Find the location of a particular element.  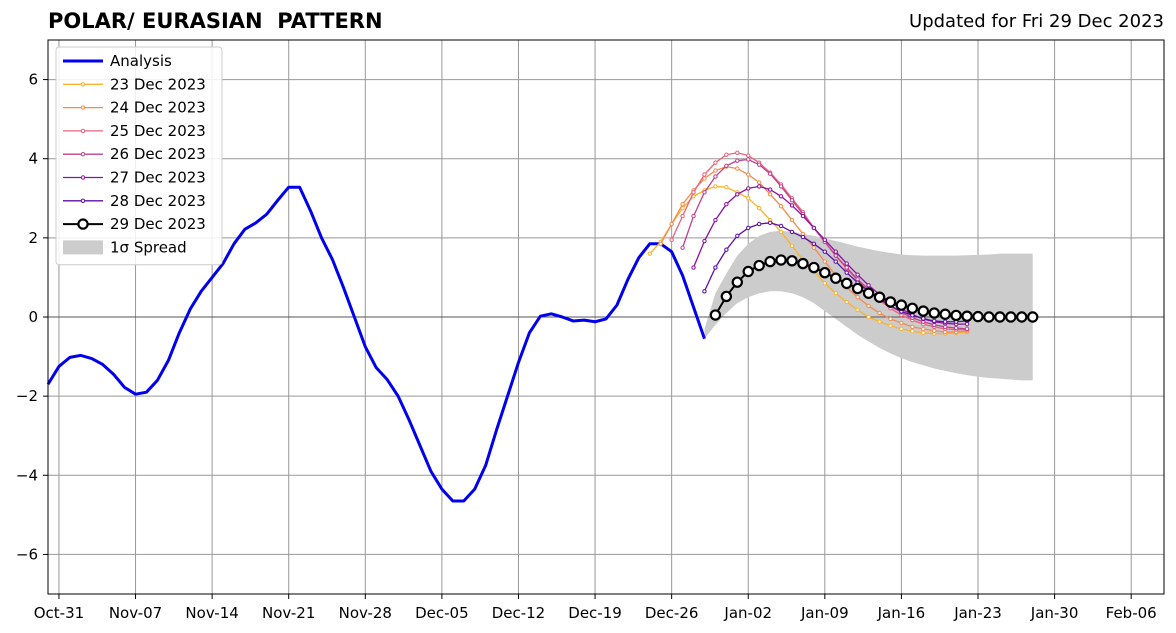

x-tick-label: Nov-28 is located at coordinates (365, 613).